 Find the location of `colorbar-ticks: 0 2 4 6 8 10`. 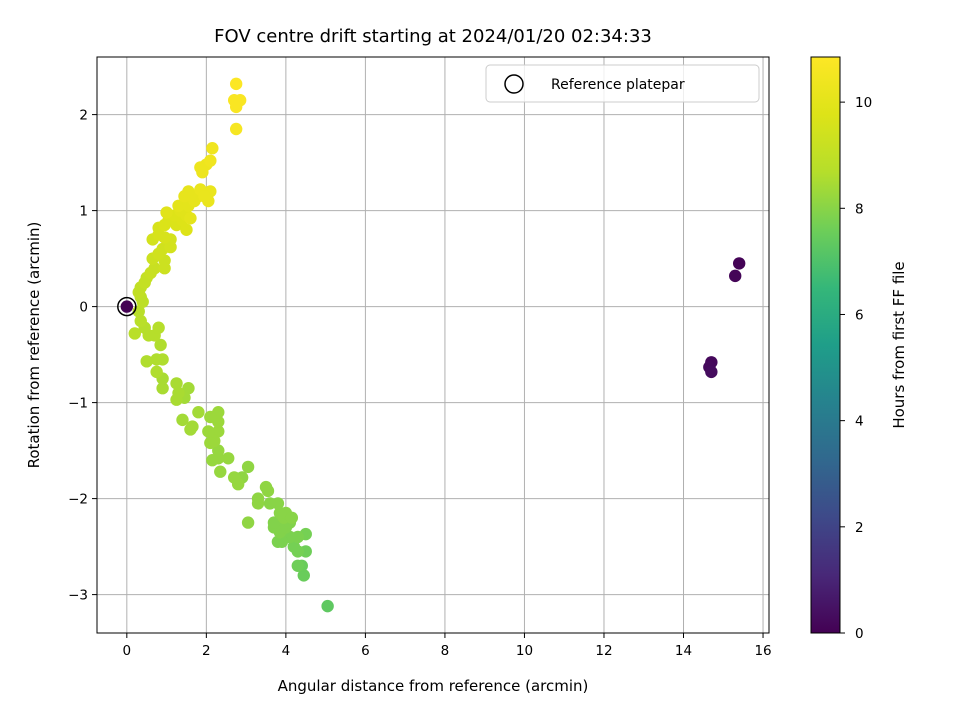

colorbar-ticks: 0 2 4 6 8 10 is located at coordinates (856, 368).